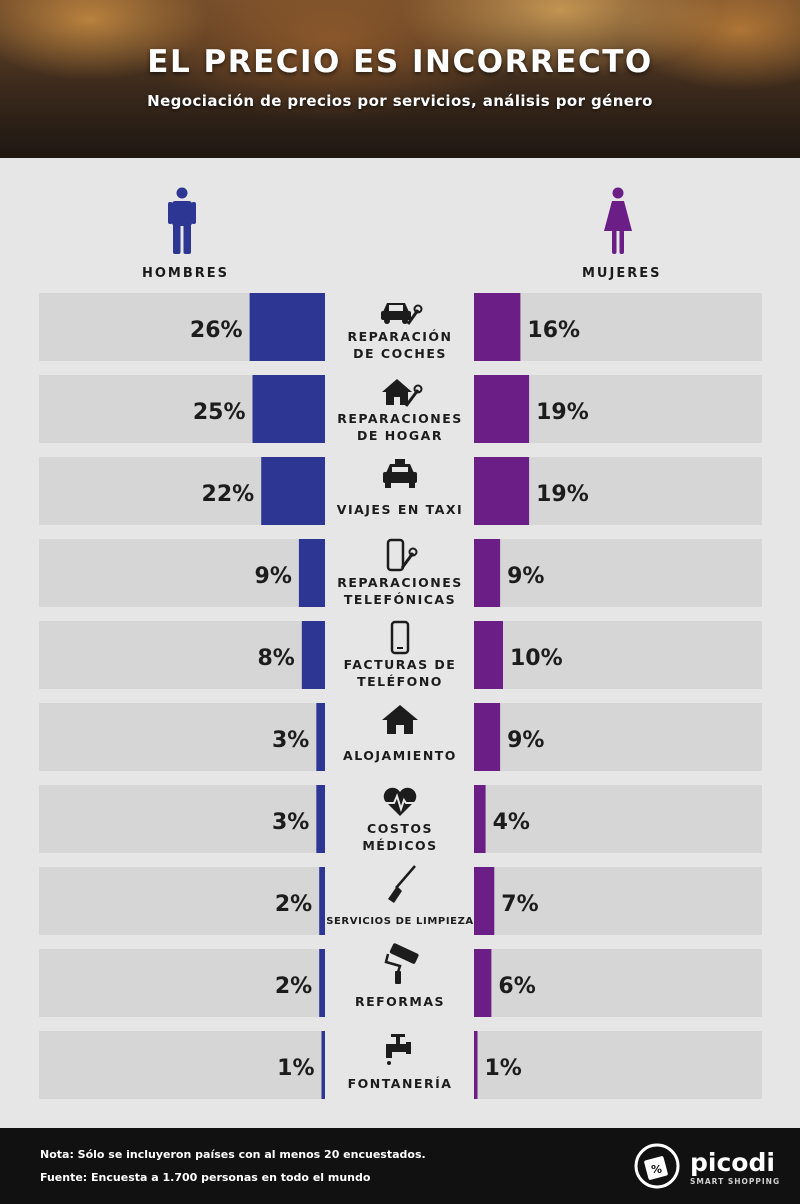 Image resolution: width=800 pixels, height=1204 pixels. Describe the element at coordinates (400, 719) in the screenshot. I see `house-icon` at that location.